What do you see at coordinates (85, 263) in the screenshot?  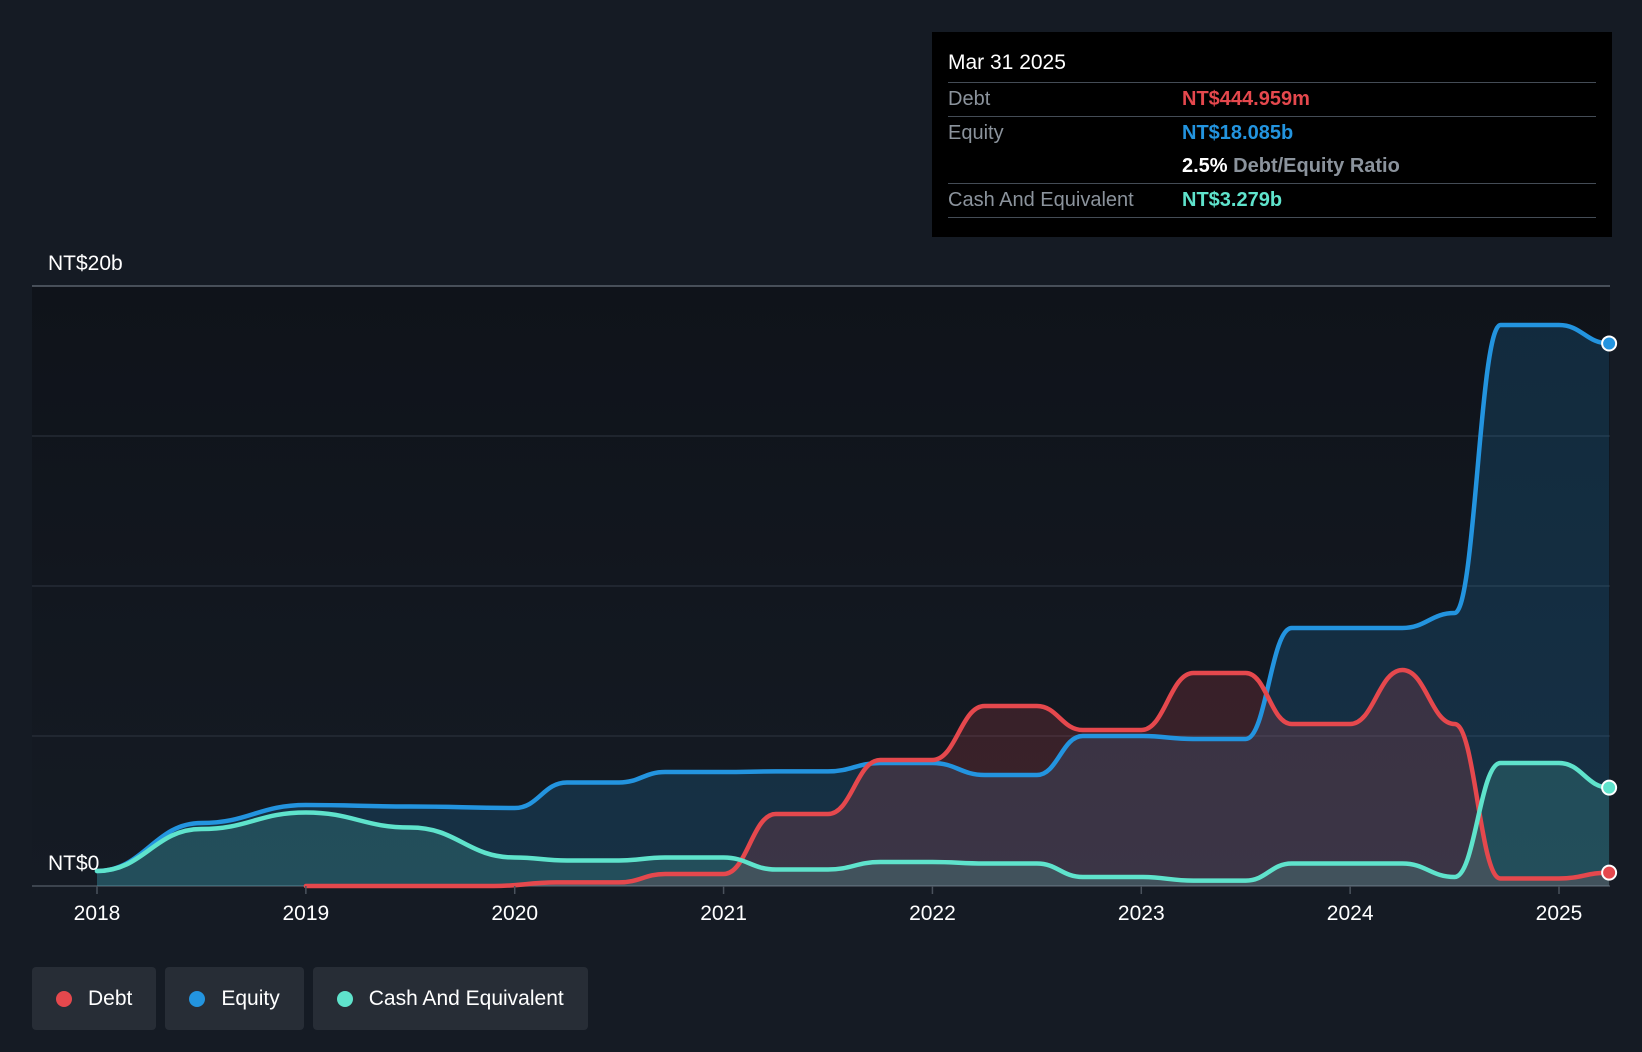 I see `y-axis-top-label: NT$20b` at bounding box center [85, 263].